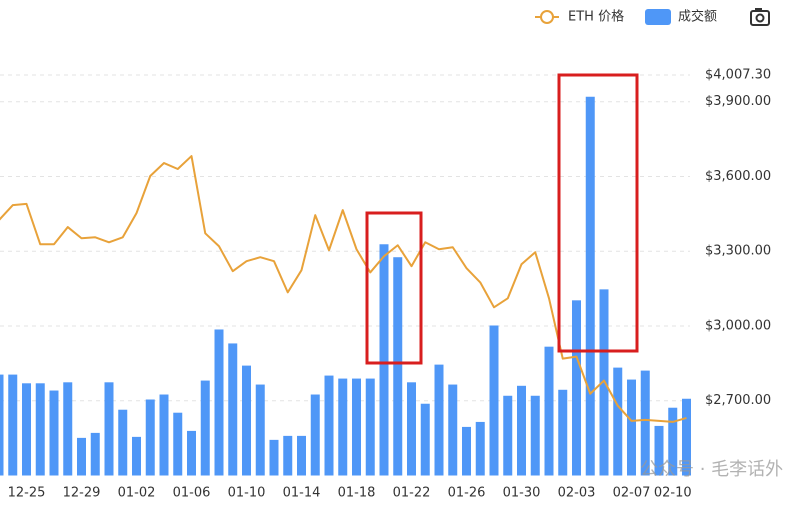 The height and width of the screenshot is (505, 804). I want to click on x-tick-label: 01-18, so click(357, 493).